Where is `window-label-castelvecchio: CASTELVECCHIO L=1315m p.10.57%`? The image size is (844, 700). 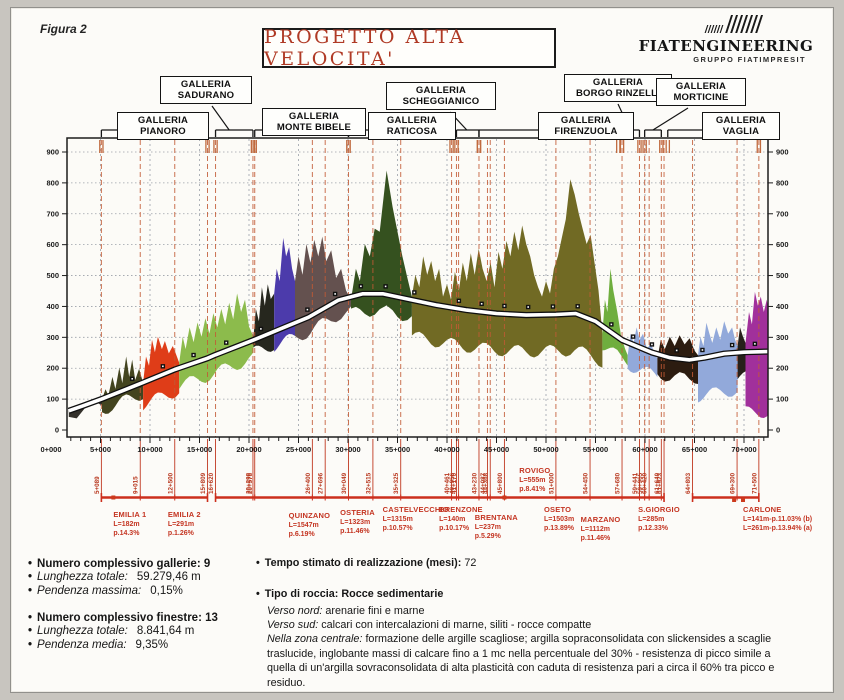
window-label-castelvecchio: CASTELVECCHIO L=1315m p.10.57% is located at coordinates (415, 518).